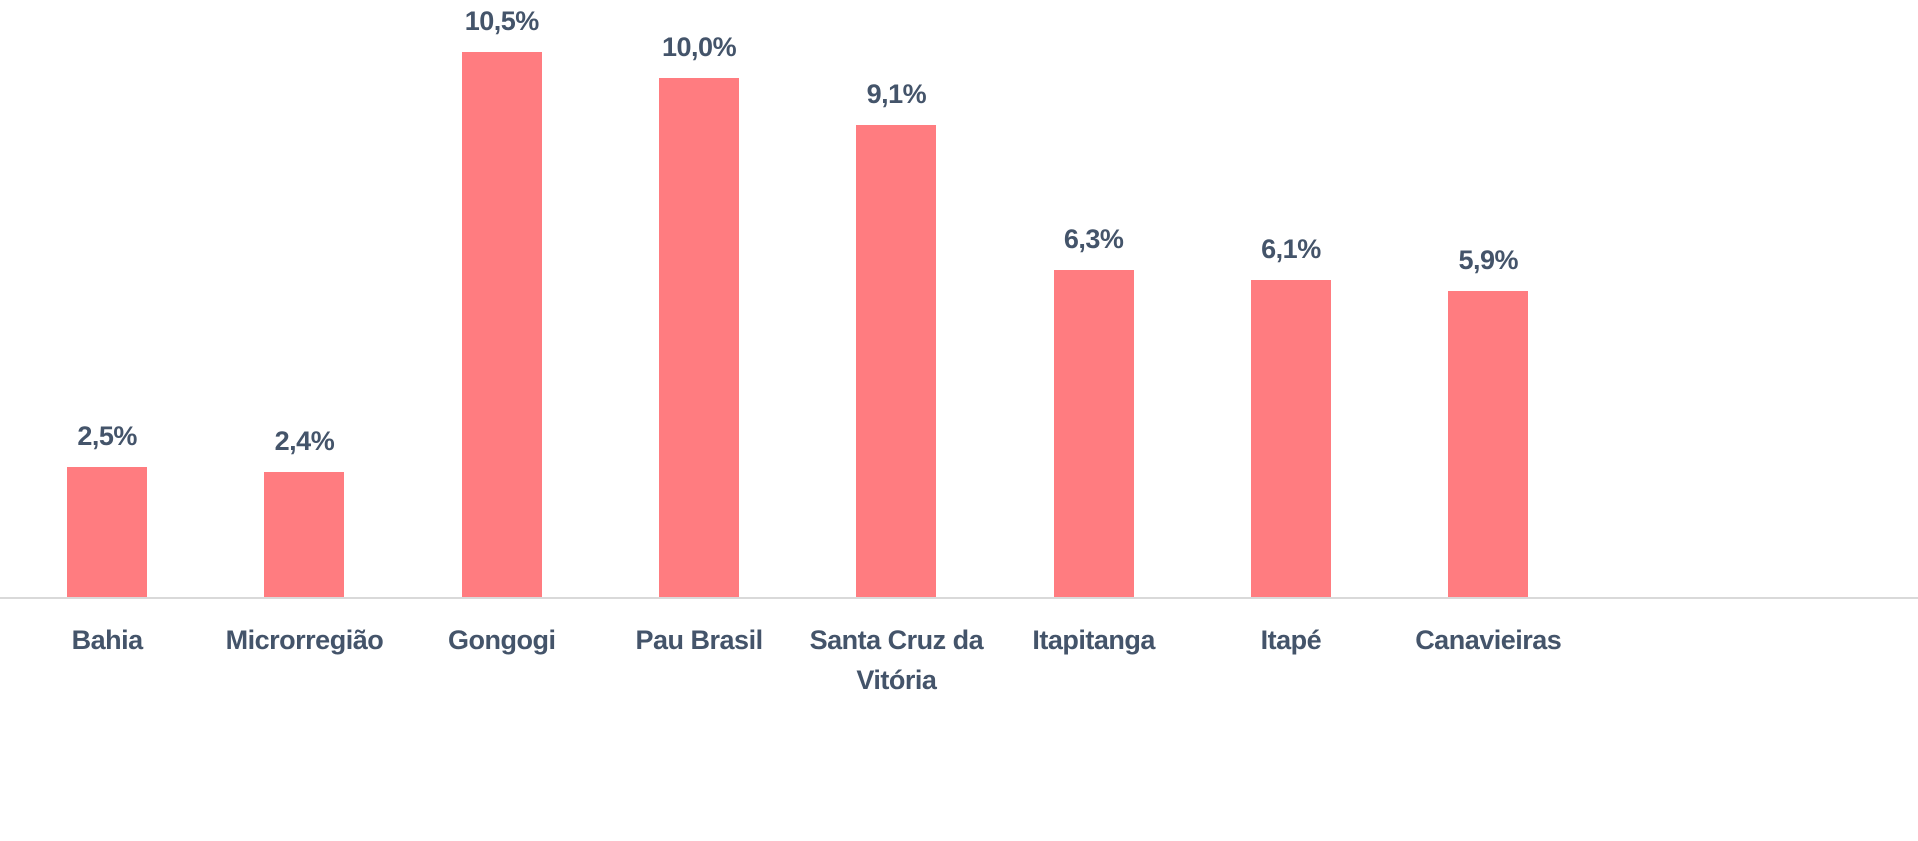 This screenshot has width=1918, height=841. Describe the element at coordinates (1093, 640) in the screenshot. I see `x-tick-label: Itapitanga` at that location.